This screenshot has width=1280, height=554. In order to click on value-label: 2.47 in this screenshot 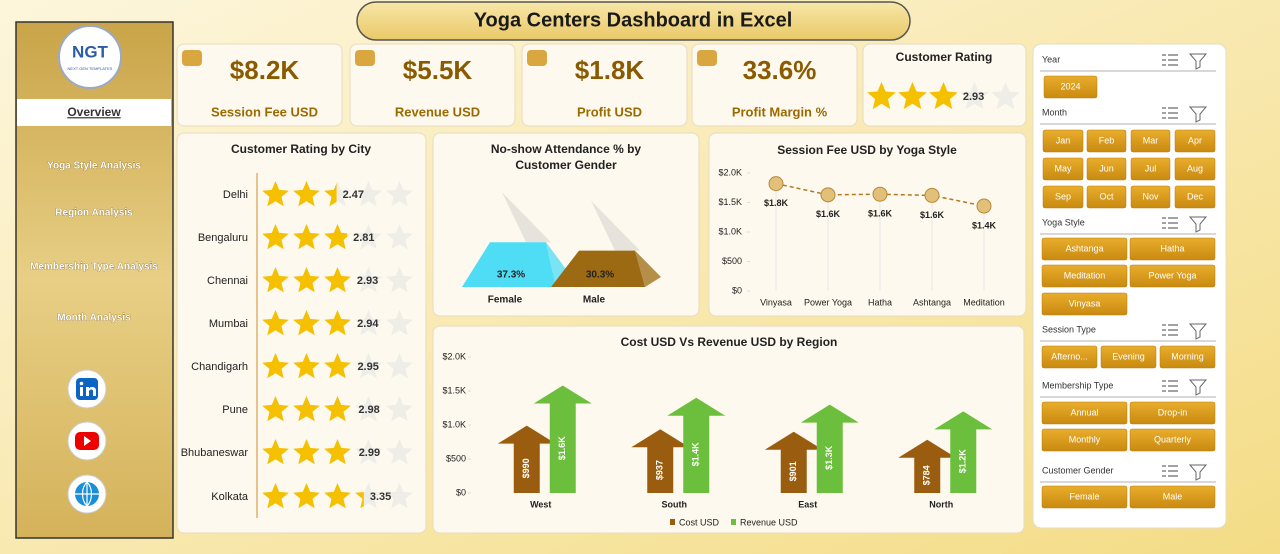, I will do `click(353, 195)`.